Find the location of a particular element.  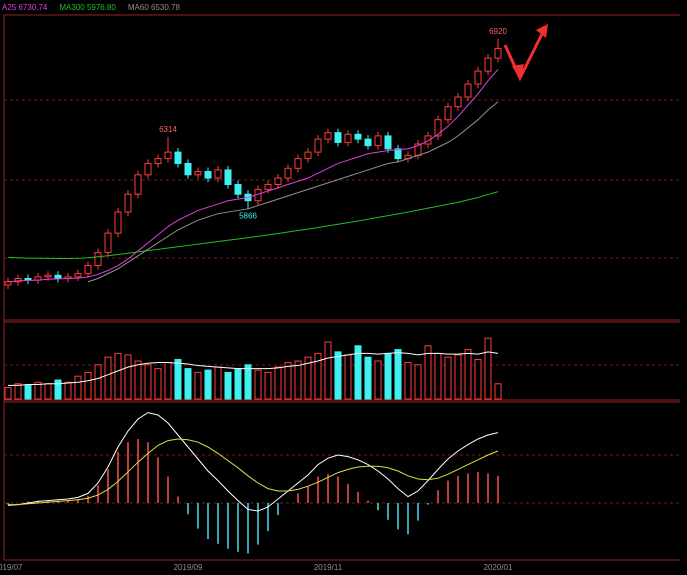

annotation: 6314 is located at coordinates (168, 129).